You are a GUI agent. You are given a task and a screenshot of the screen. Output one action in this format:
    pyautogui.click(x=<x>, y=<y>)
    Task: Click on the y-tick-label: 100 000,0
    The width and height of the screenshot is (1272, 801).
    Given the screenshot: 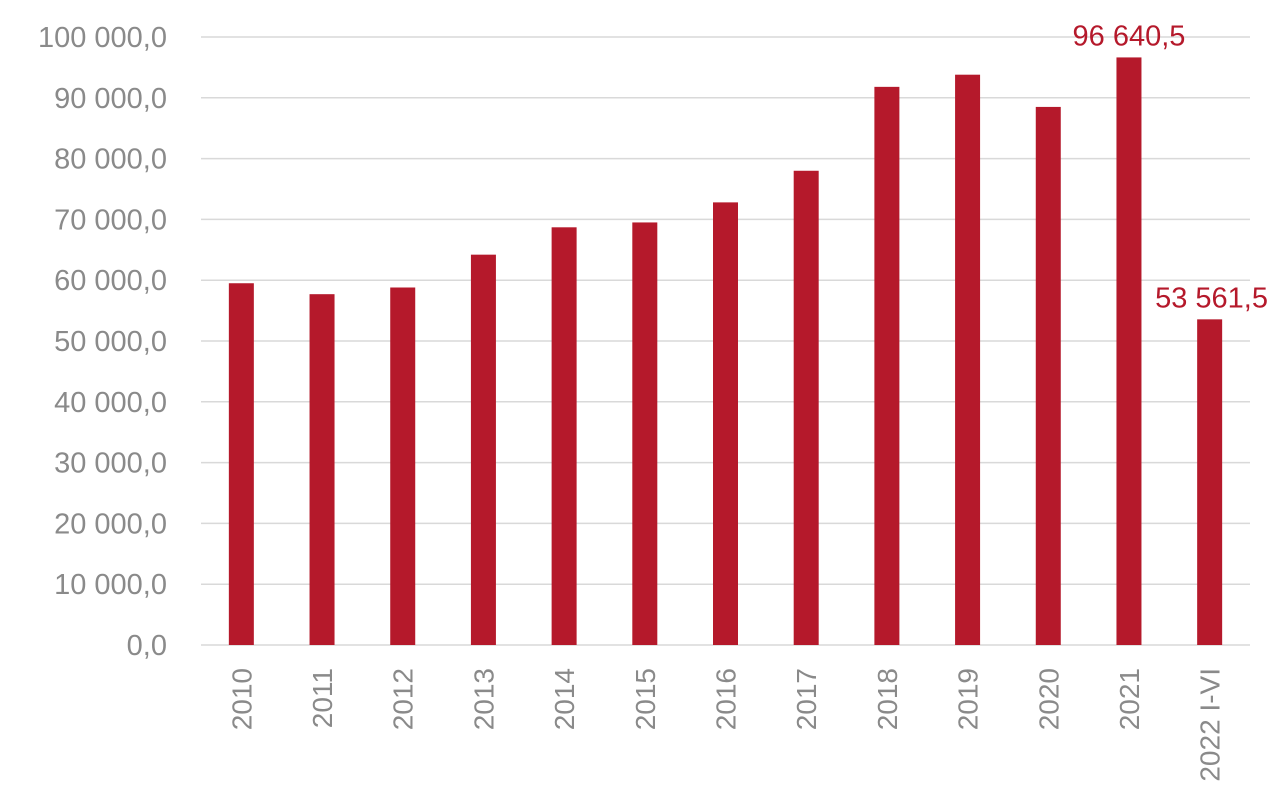 What is the action you would take?
    pyautogui.click(x=102, y=38)
    